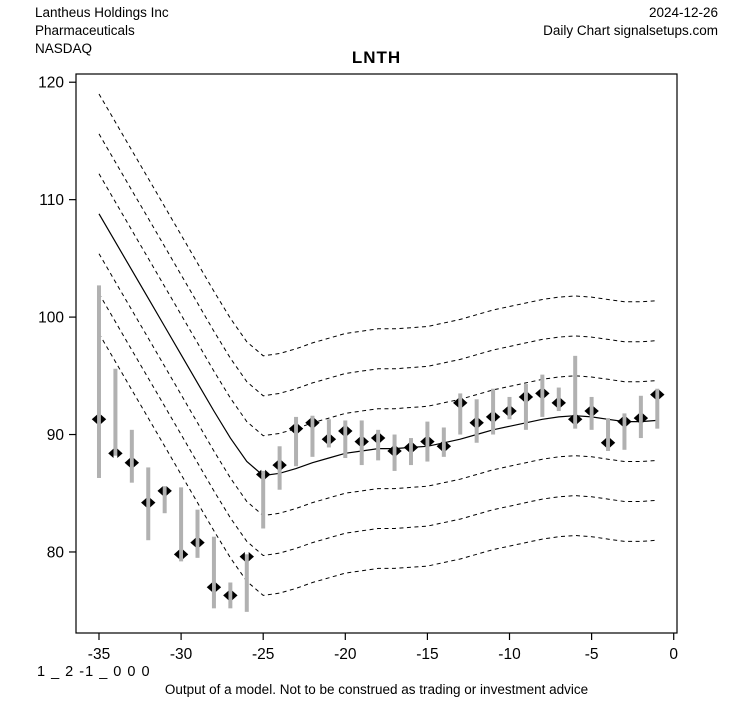  I want to click on exchange-name: NASDAQ, so click(64, 48).